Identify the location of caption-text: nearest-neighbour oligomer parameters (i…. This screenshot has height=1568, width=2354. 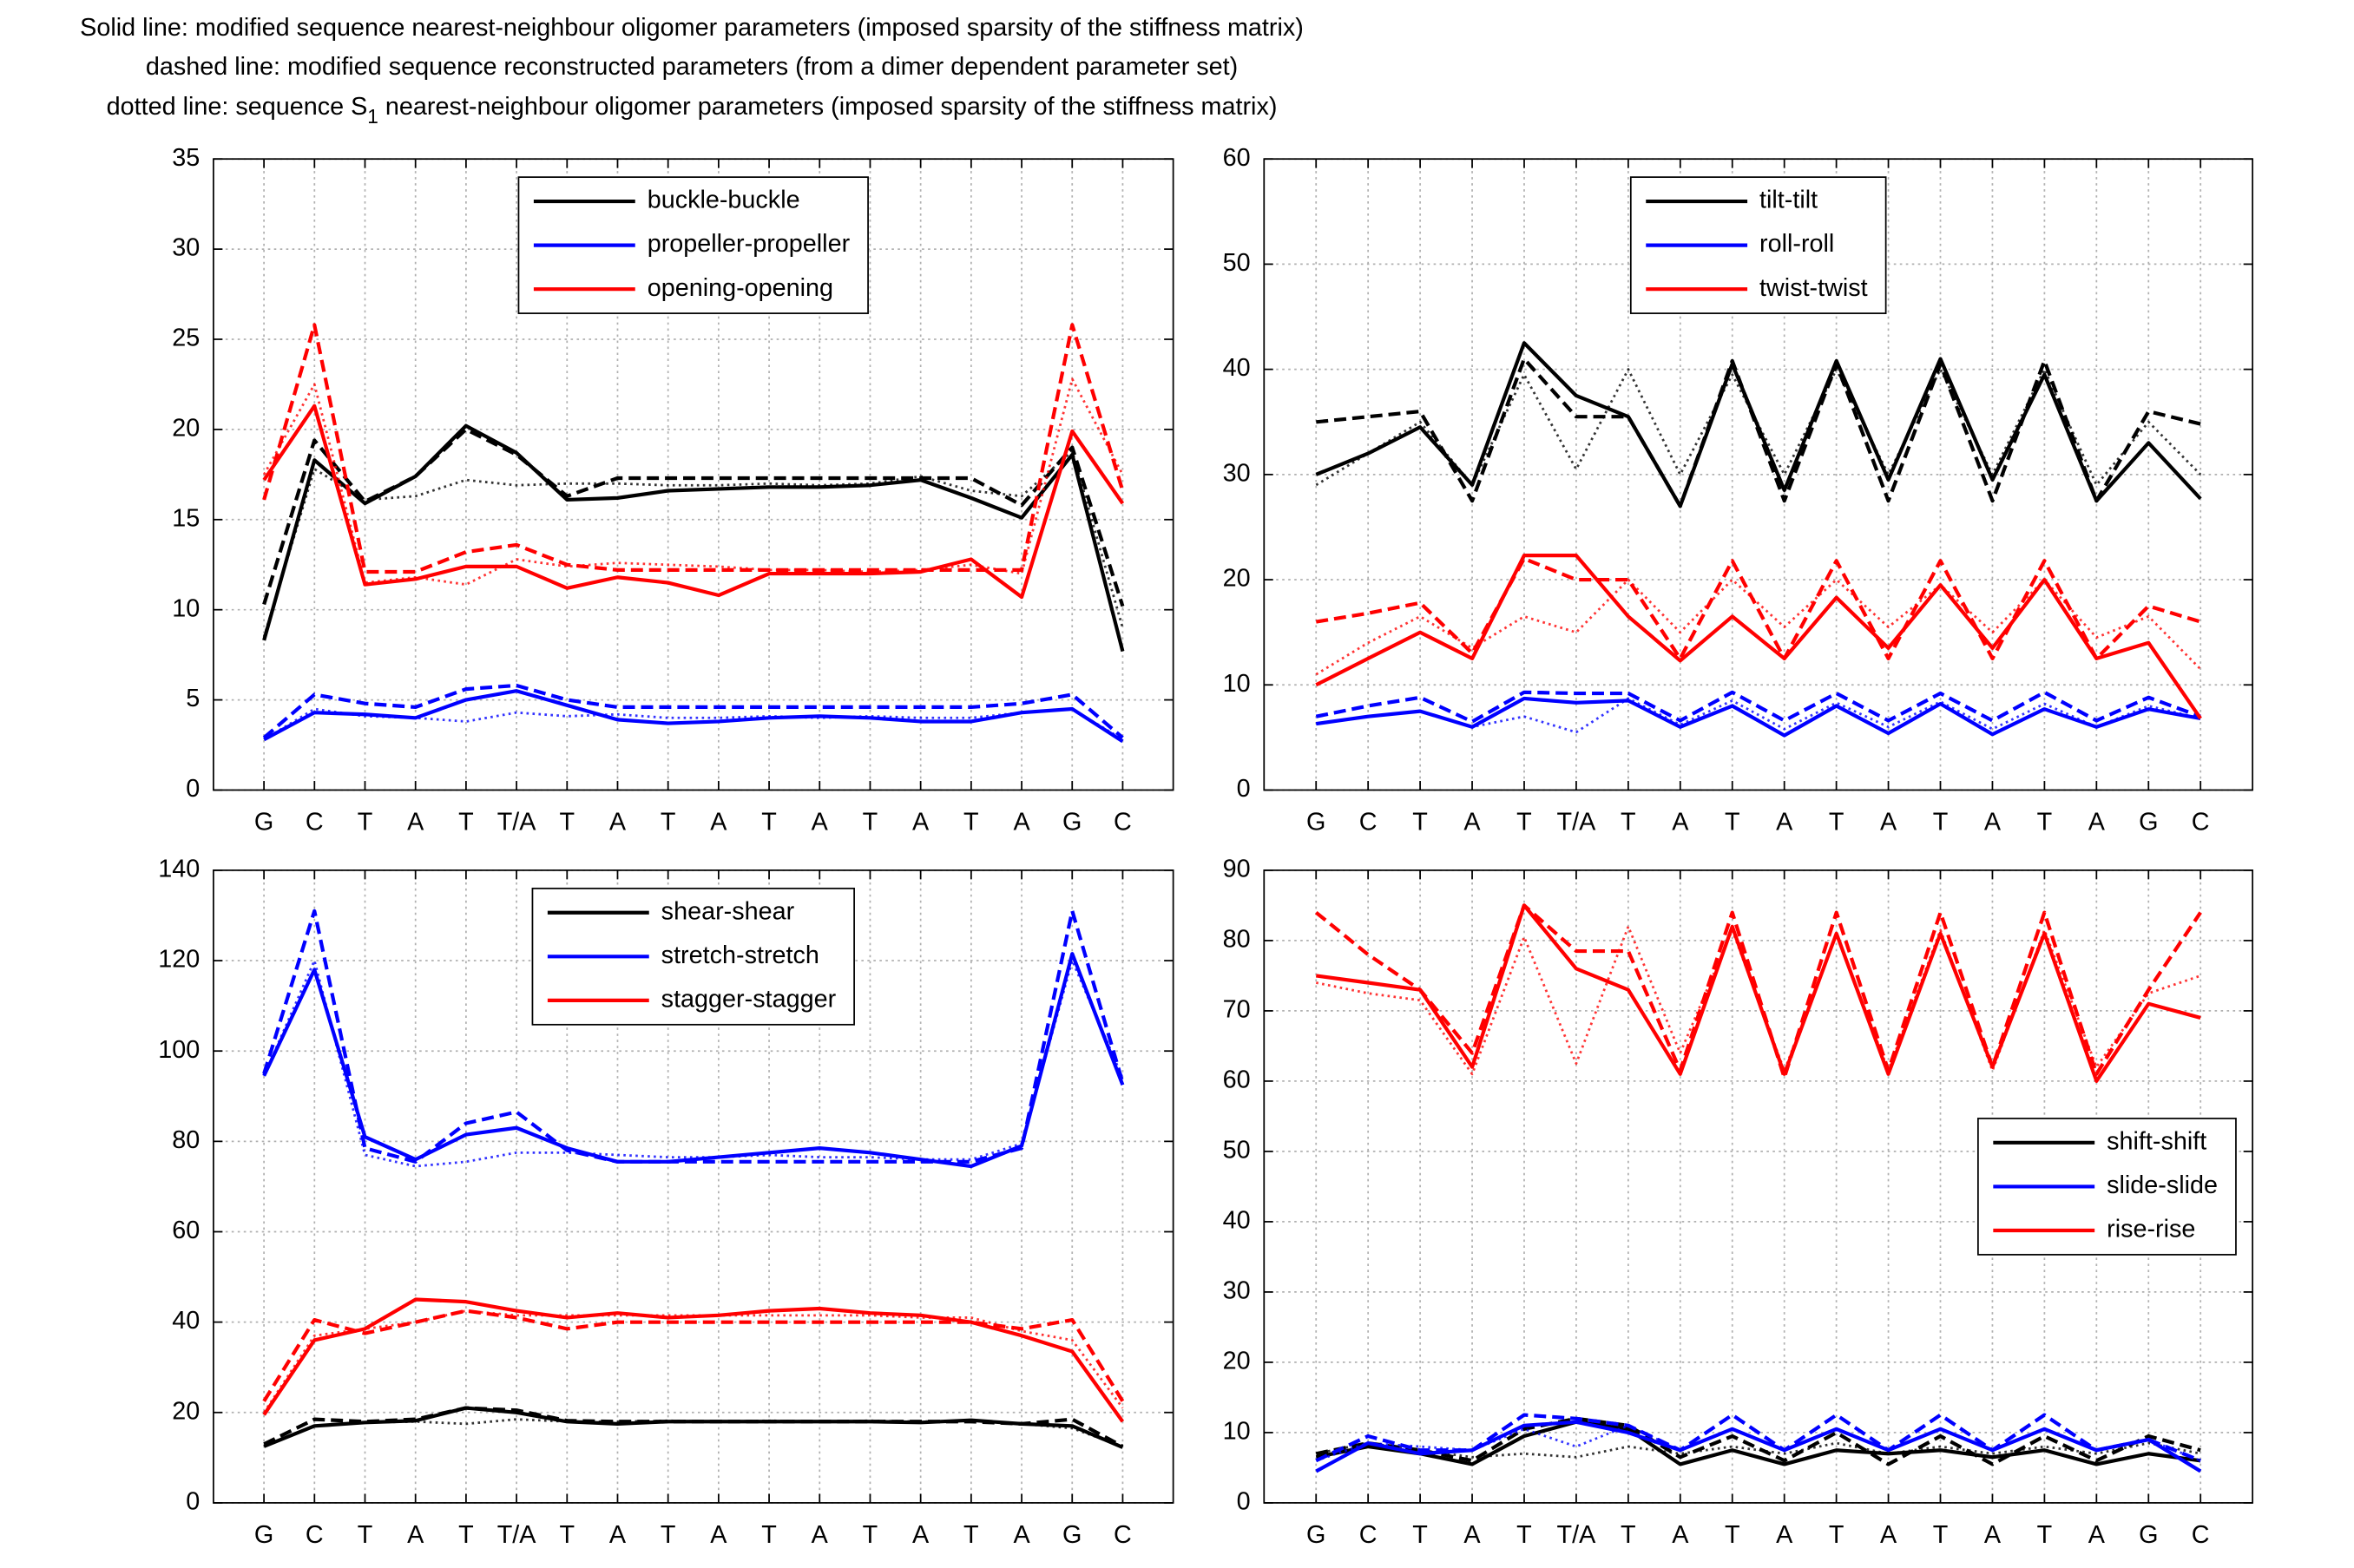
(827, 107).